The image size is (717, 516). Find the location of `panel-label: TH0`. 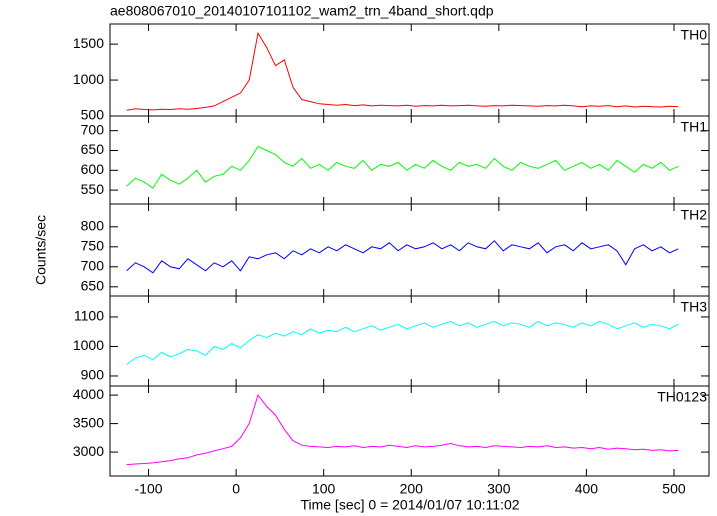

panel-label: TH0 is located at coordinates (694, 35).